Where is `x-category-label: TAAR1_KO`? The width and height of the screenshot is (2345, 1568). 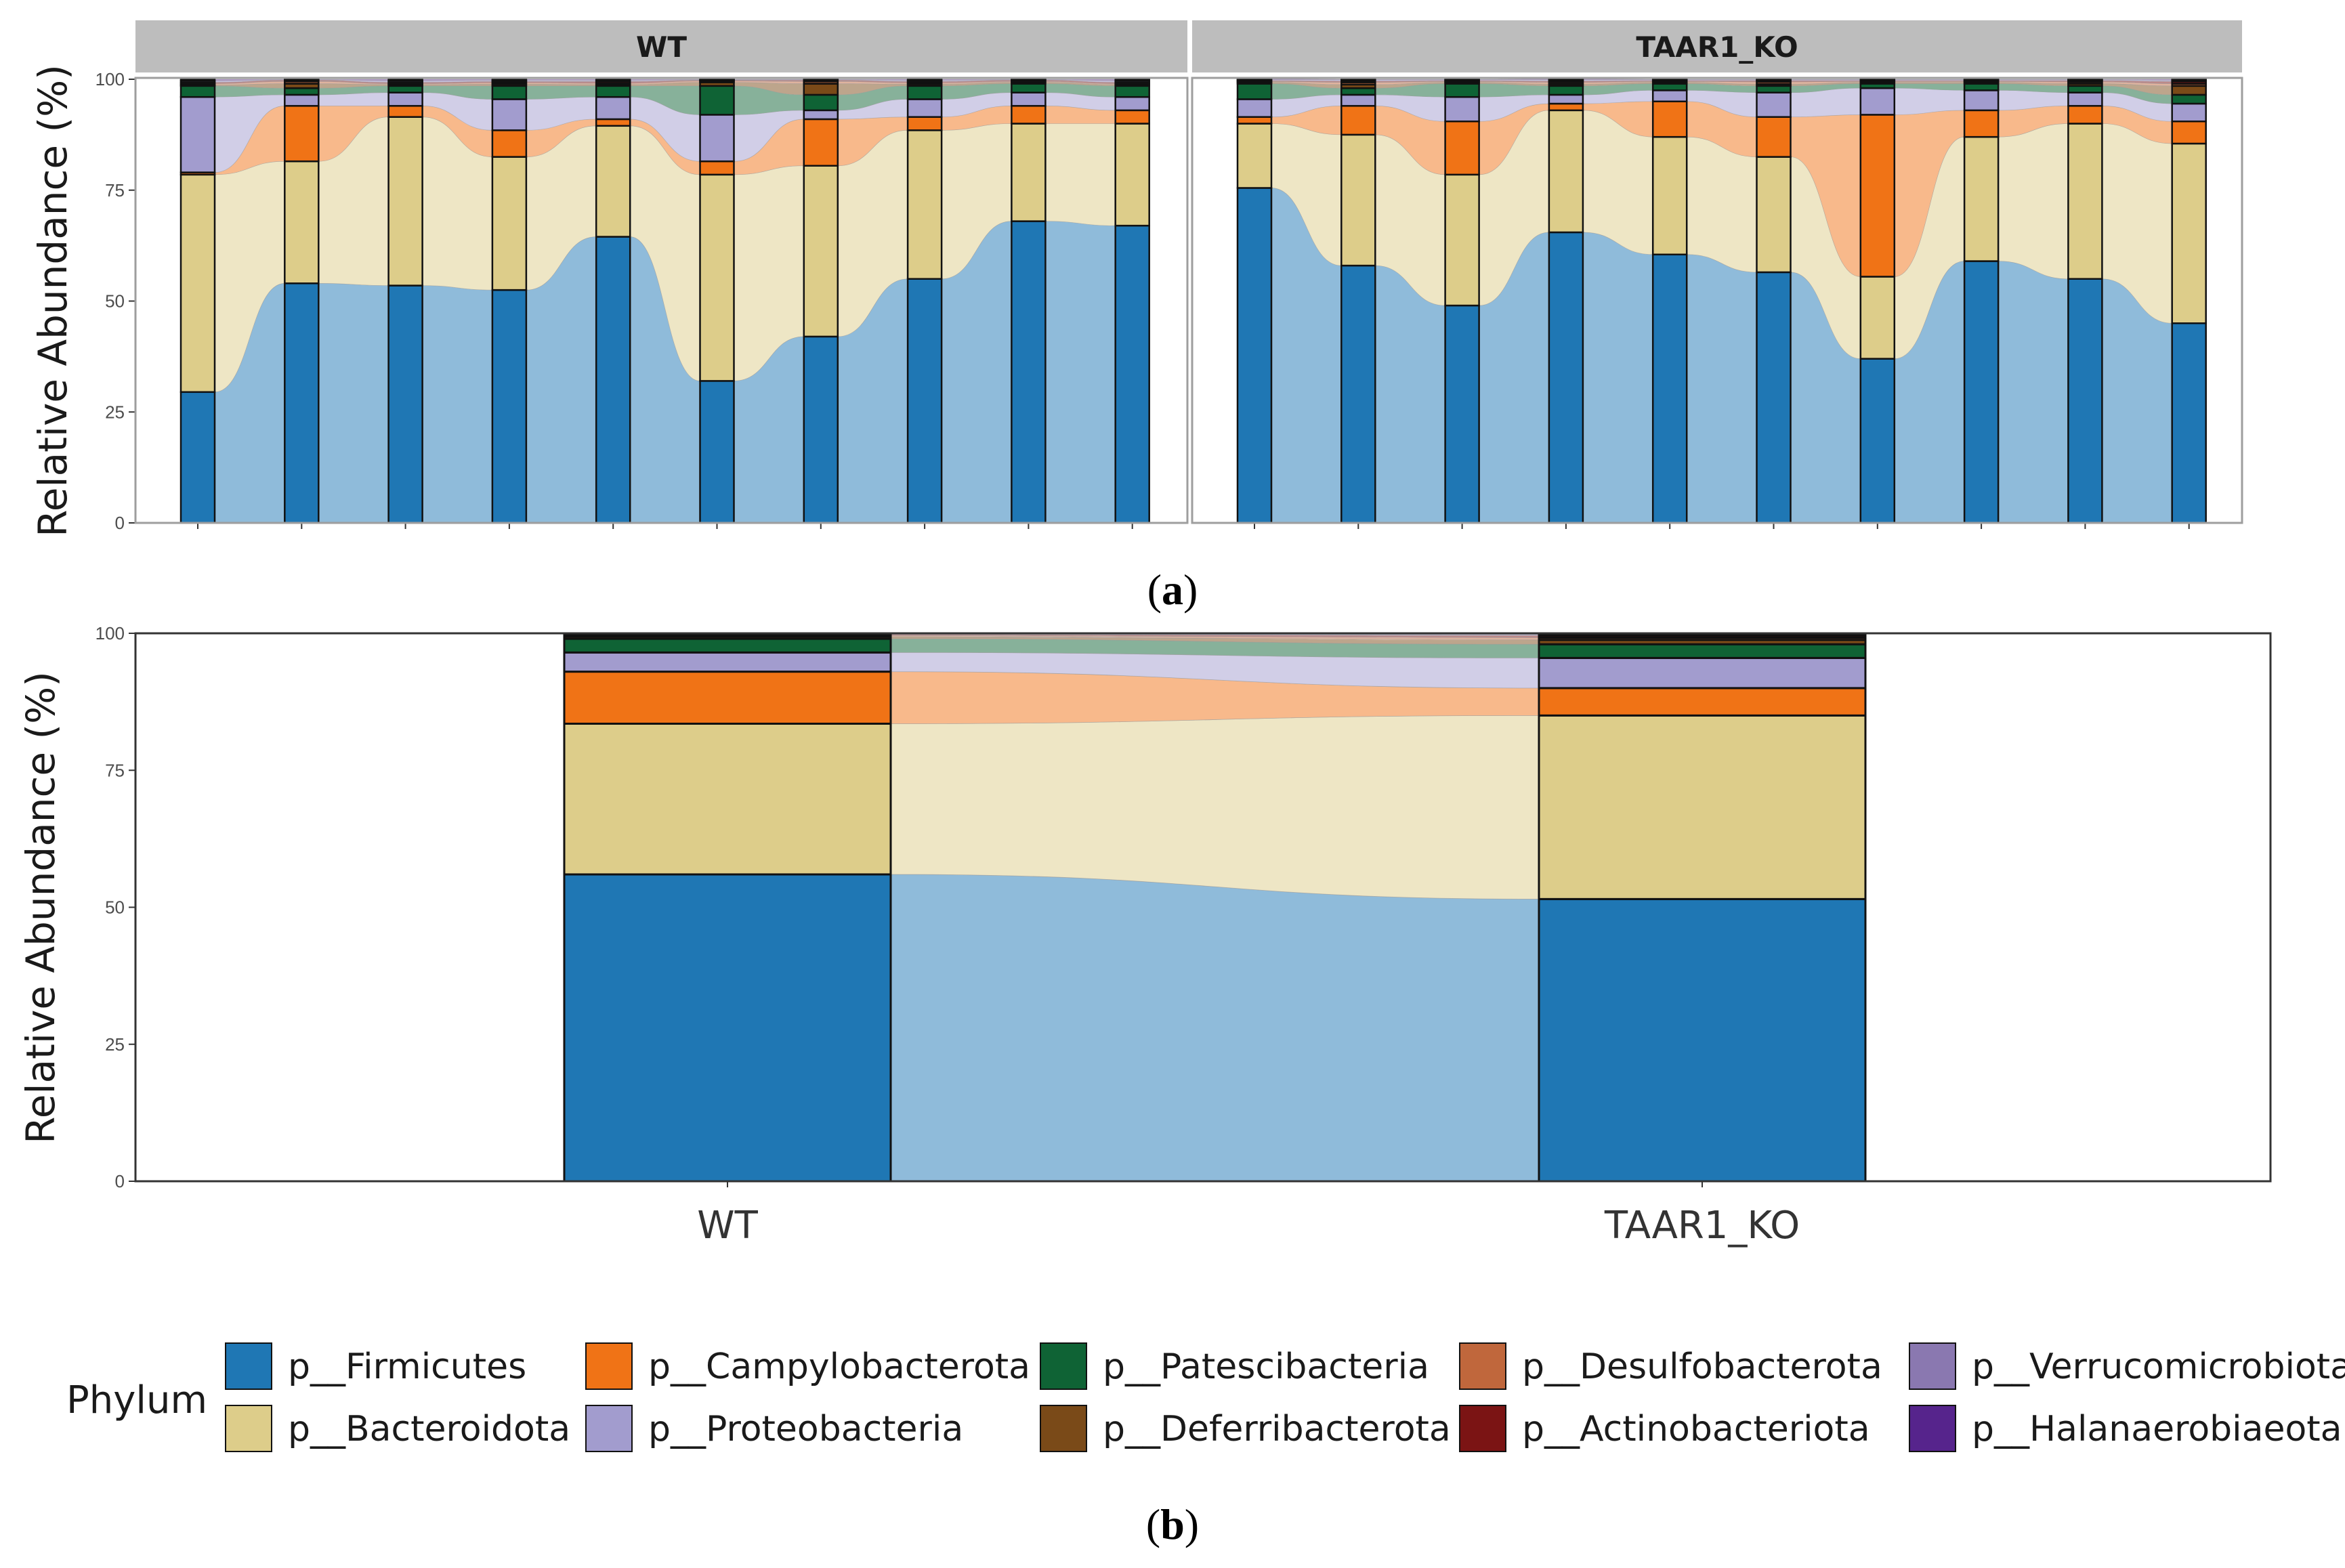 x-category-label: TAAR1_KO is located at coordinates (1702, 1226).